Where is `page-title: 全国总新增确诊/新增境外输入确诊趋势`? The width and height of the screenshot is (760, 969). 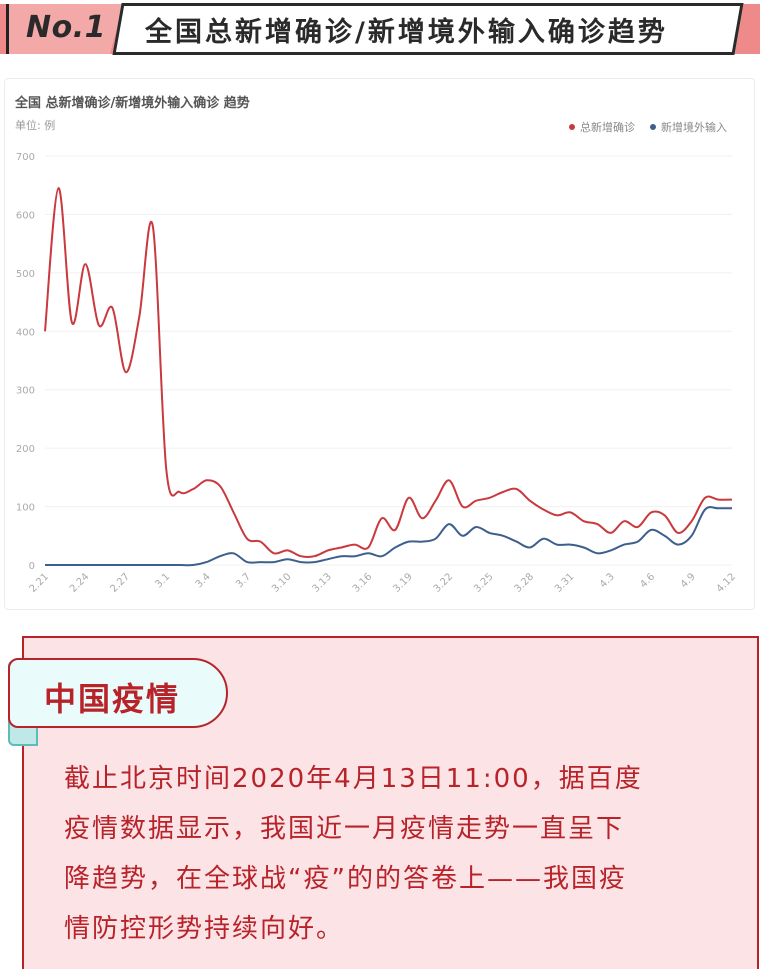
page-title: 全国总新增确诊/新增境外输入确诊趋势 is located at coordinates (406, 32).